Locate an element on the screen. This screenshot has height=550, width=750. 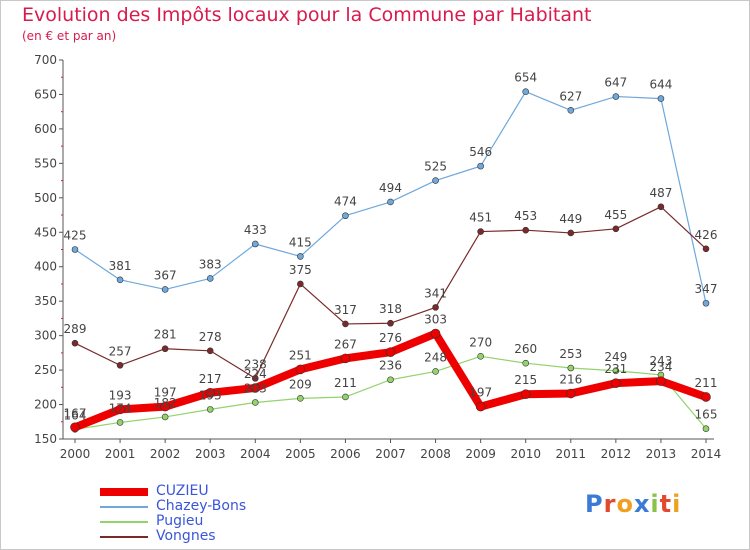
data-label-pugieu: 260 is located at coordinates (525, 349).